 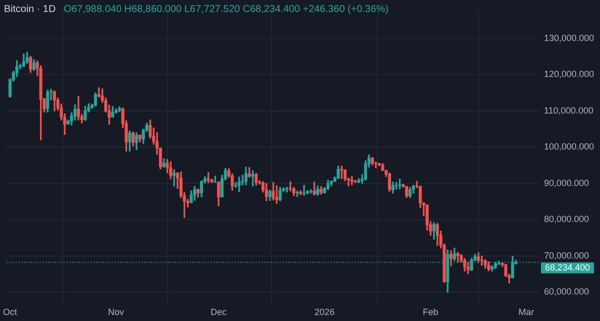 What do you see at coordinates (569, 37) in the screenshot?
I see `y-tick-label: 130,000.000` at bounding box center [569, 37].